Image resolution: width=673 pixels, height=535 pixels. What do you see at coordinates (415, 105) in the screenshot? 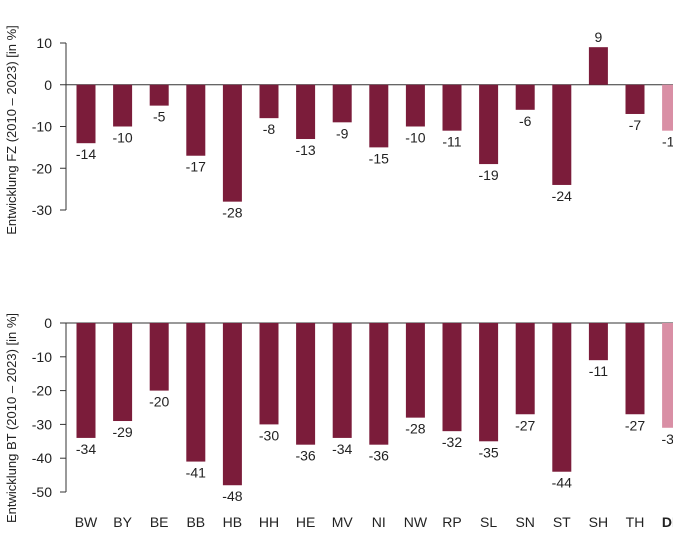
I see `bar-fz-nw` at bounding box center [415, 105].